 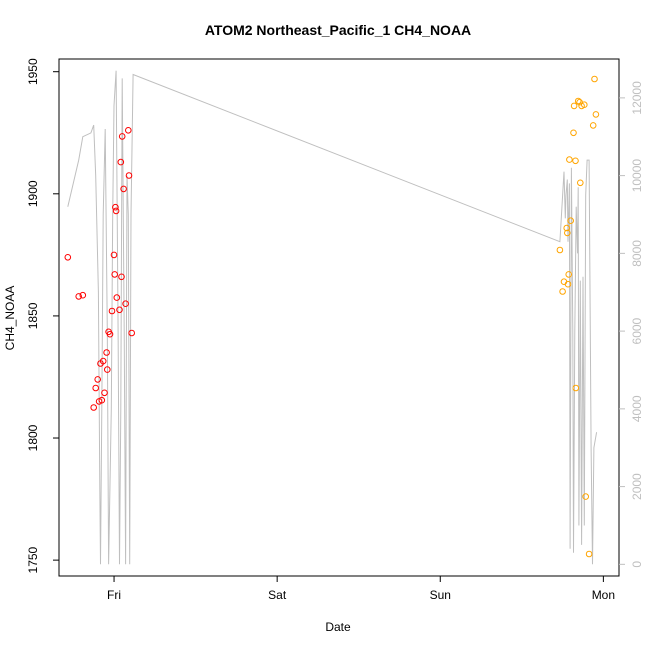 I want to click on y2-tick-label: 0, so click(x=637, y=564).